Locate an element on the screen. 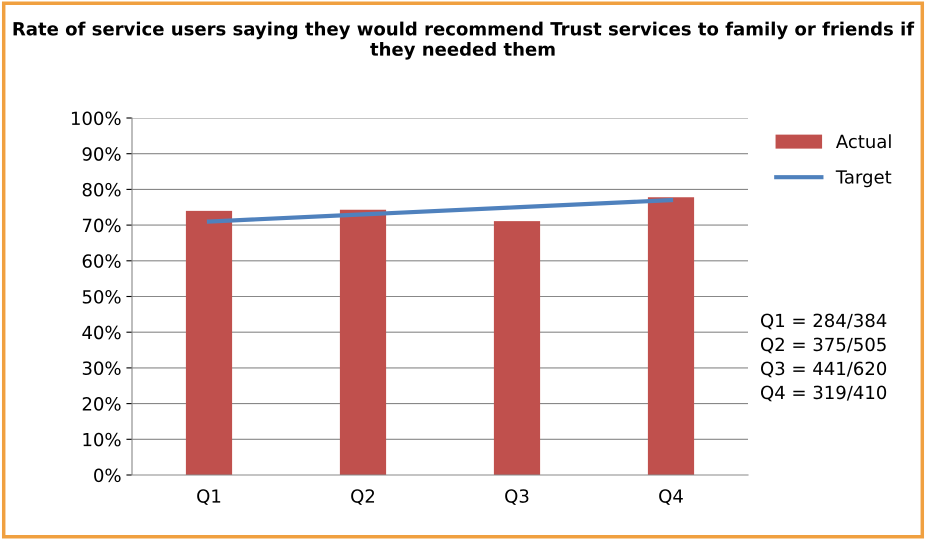 The width and height of the screenshot is (926, 540). text: Q2 = 375/505 is located at coordinates (823, 346).